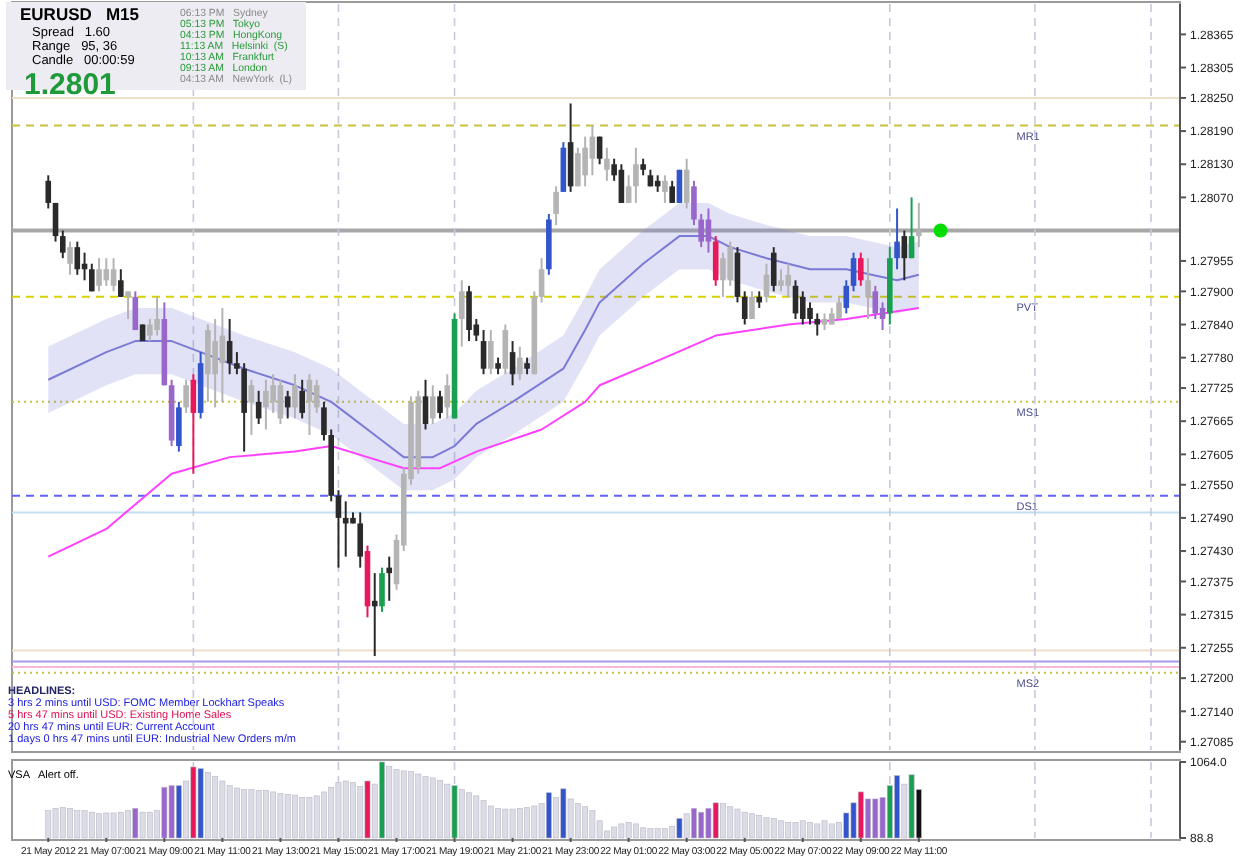 Image resolution: width=1250 pixels, height=858 pixels. I want to click on annotation: EURUSD M15, so click(80, 14).